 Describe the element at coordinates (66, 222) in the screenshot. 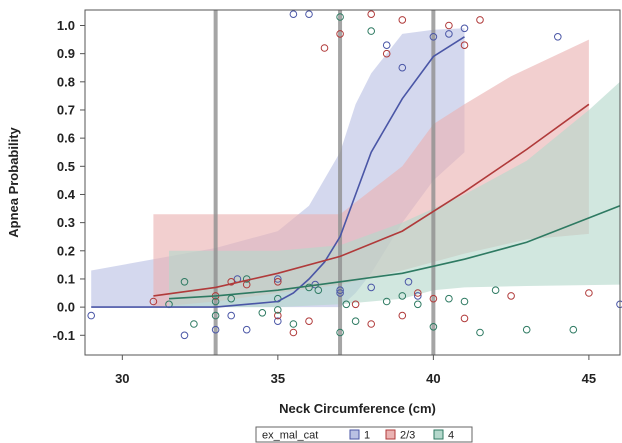

I see `y-tick-label: 0.3` at that location.